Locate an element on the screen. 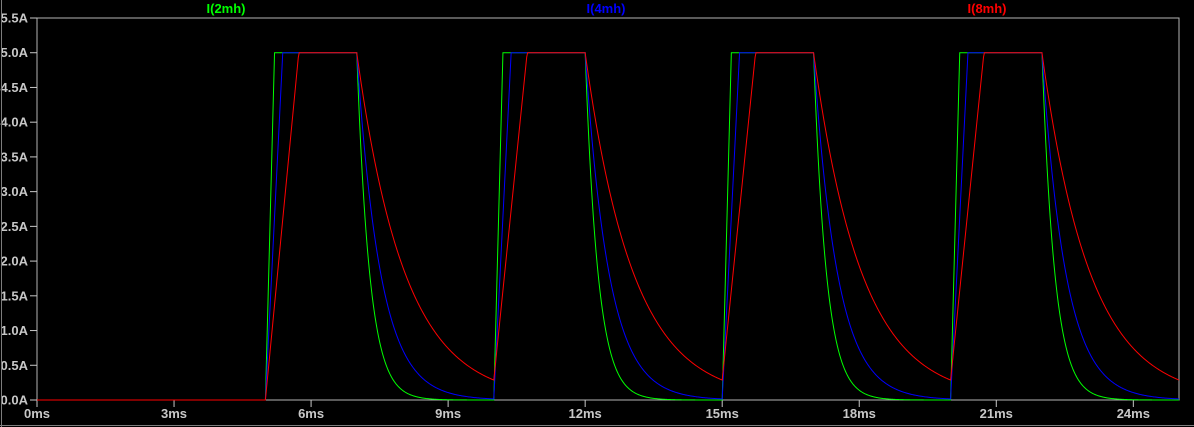 Image resolution: width=1194 pixels, height=427 pixels. y-axis-tick-label: 1.5A is located at coordinates (15, 295).